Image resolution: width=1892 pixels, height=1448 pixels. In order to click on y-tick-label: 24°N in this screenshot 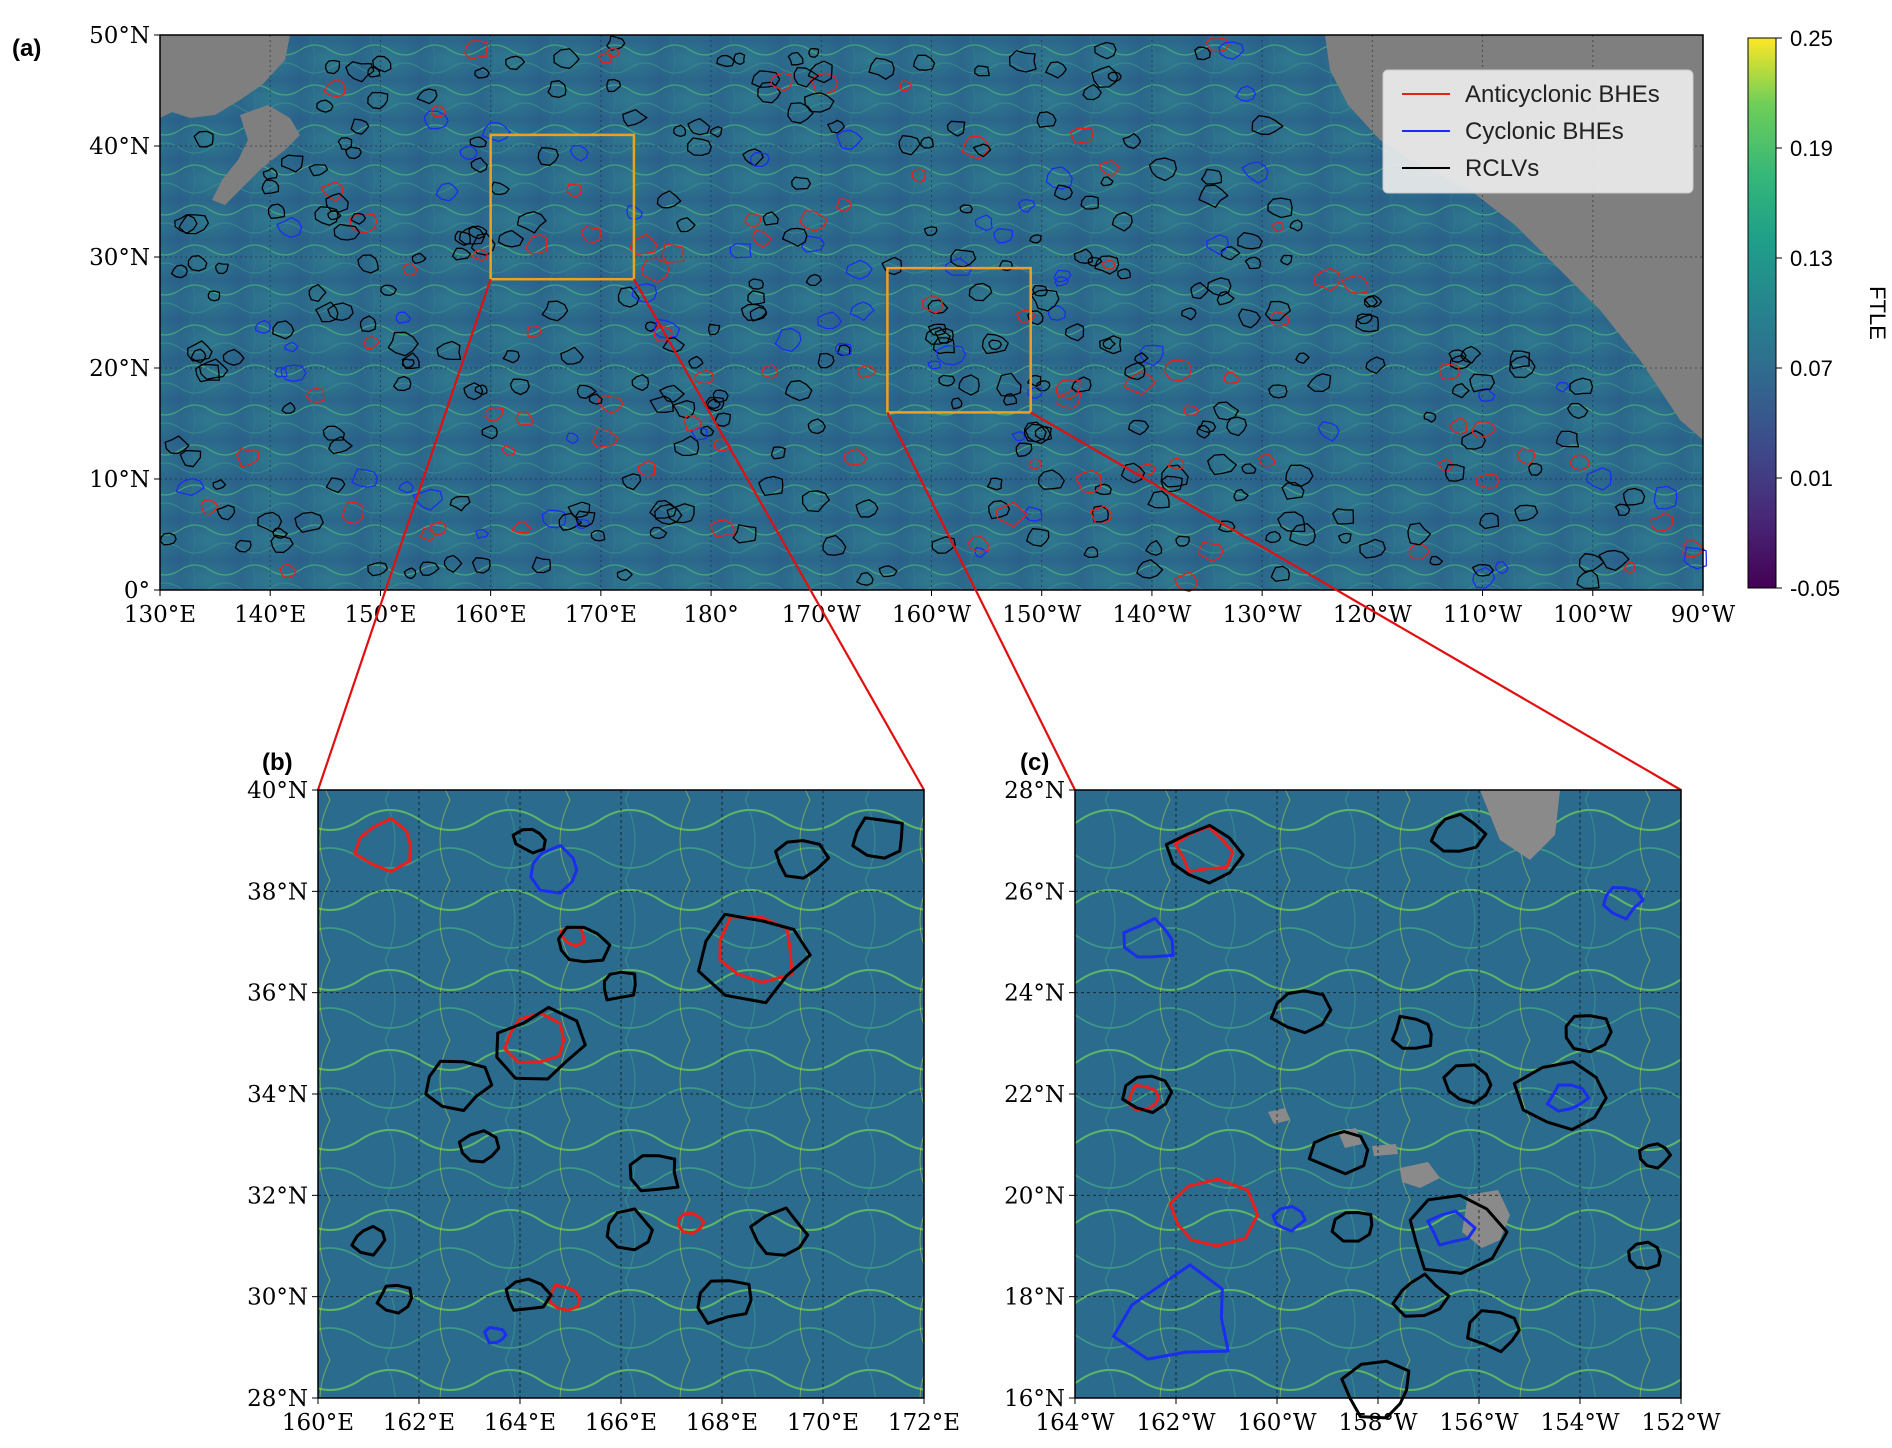, I will do `click(1034, 994)`.